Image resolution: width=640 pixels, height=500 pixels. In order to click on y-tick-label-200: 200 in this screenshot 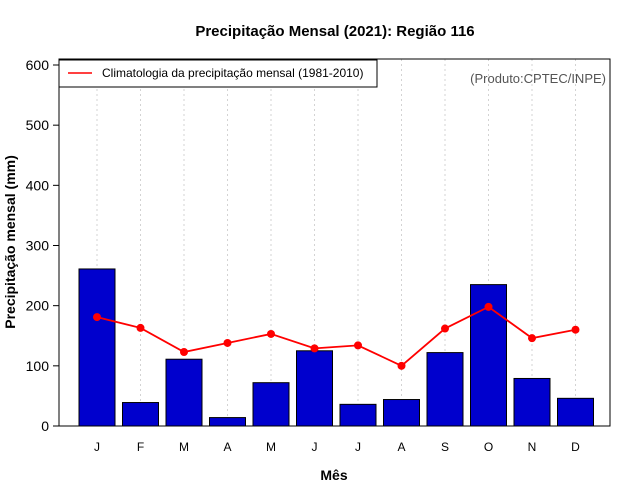, I will do `click(38, 306)`.